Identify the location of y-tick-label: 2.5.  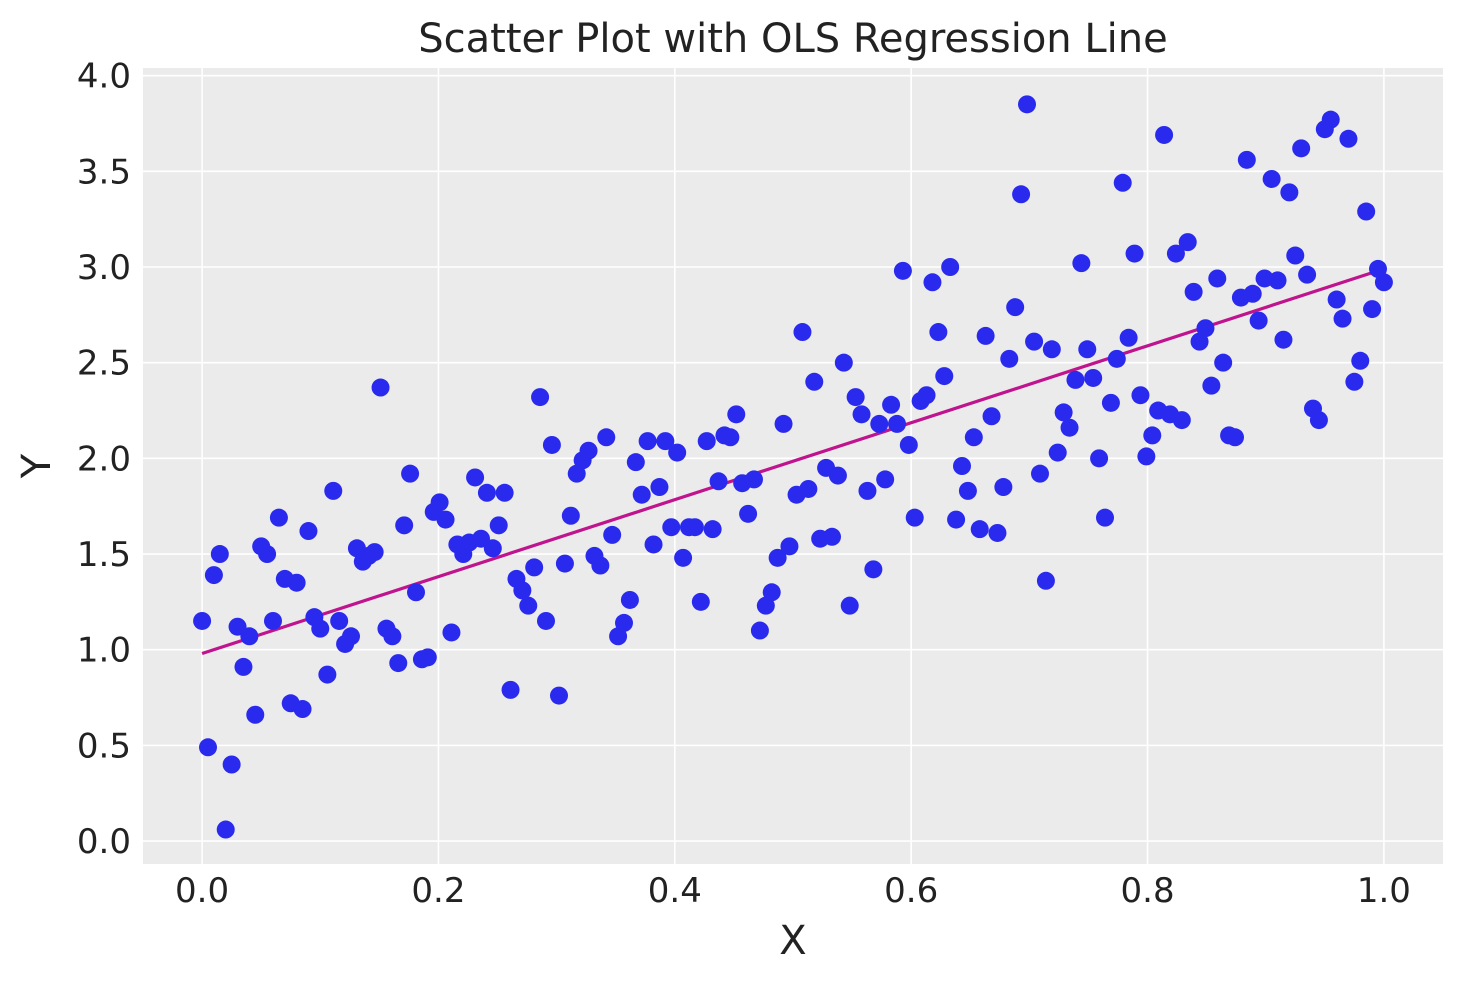
(104, 364).